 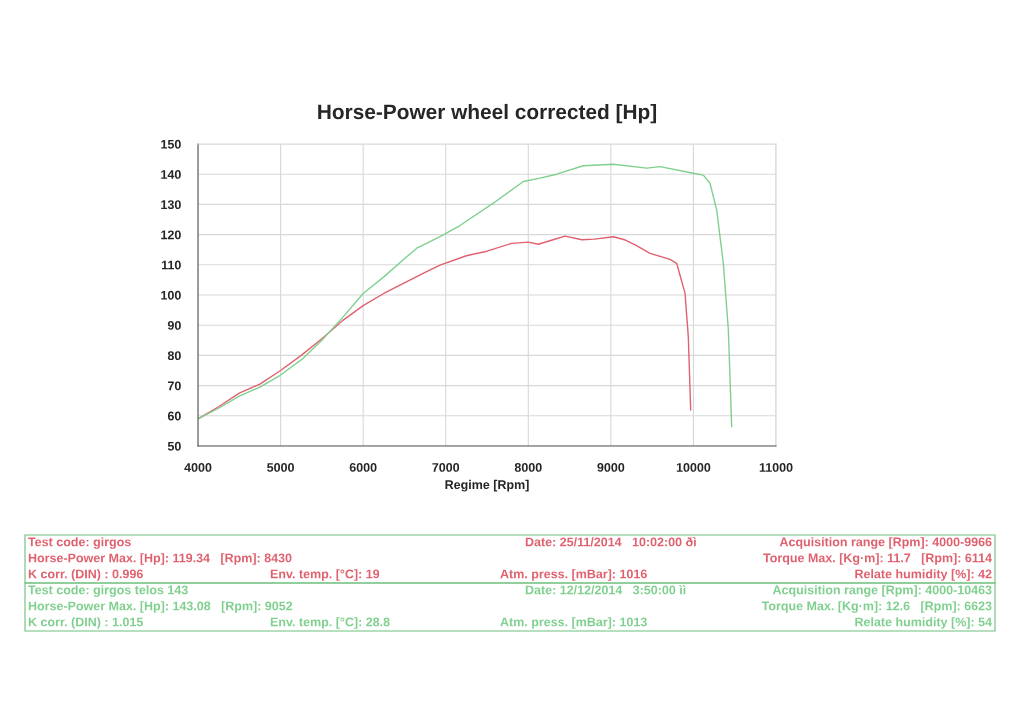 What do you see at coordinates (171, 235) in the screenshot?
I see `y-tick-label: 120` at bounding box center [171, 235].